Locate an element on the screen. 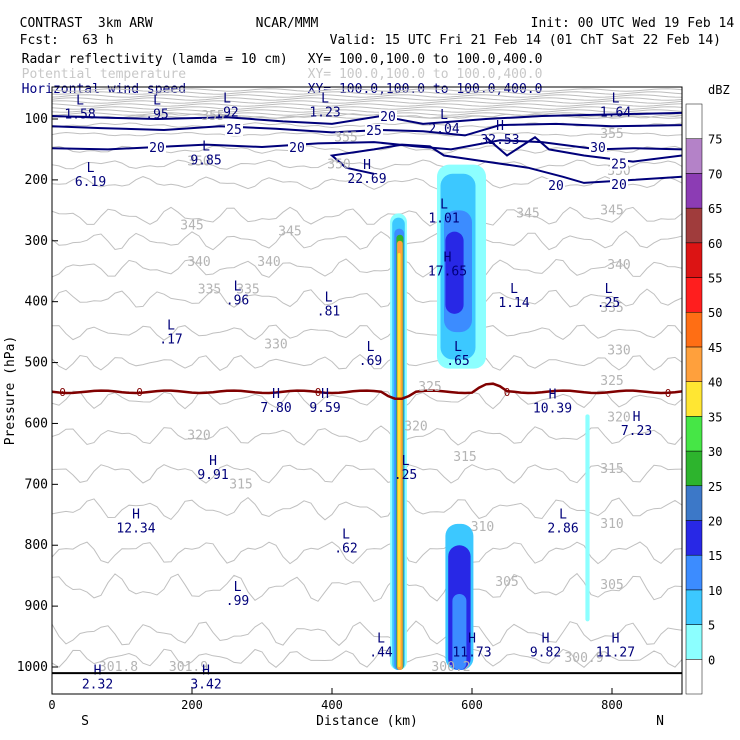 Image resolution: width=740 pixels, height=740 pixels. colorbar-tick-label: 30 is located at coordinates (715, 452).